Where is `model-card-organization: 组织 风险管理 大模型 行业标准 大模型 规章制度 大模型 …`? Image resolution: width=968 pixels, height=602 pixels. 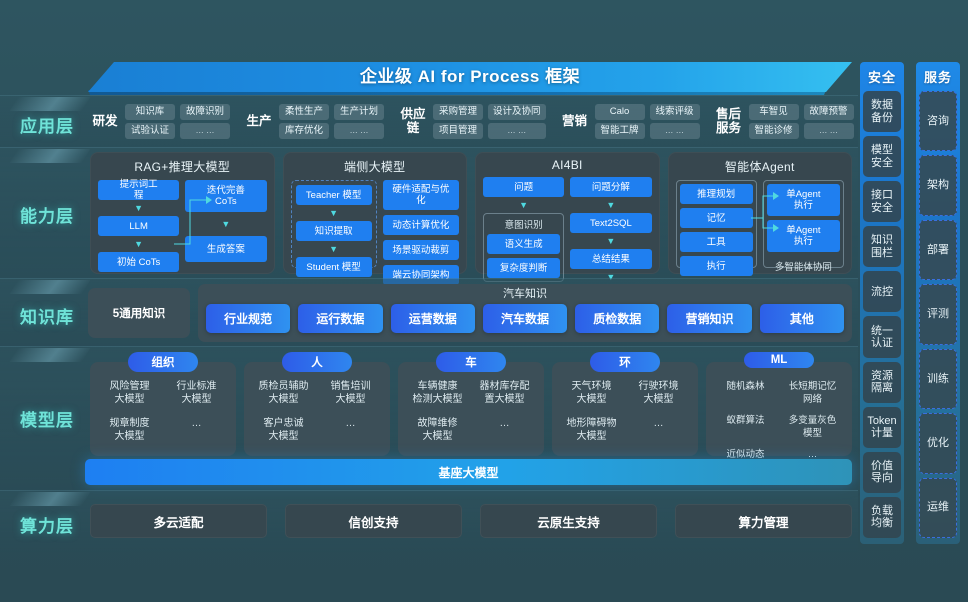 model-card-organization: 组织 风险管理 大模型 行业标准 大模型 规章制度 大模型 … is located at coordinates (163, 404).